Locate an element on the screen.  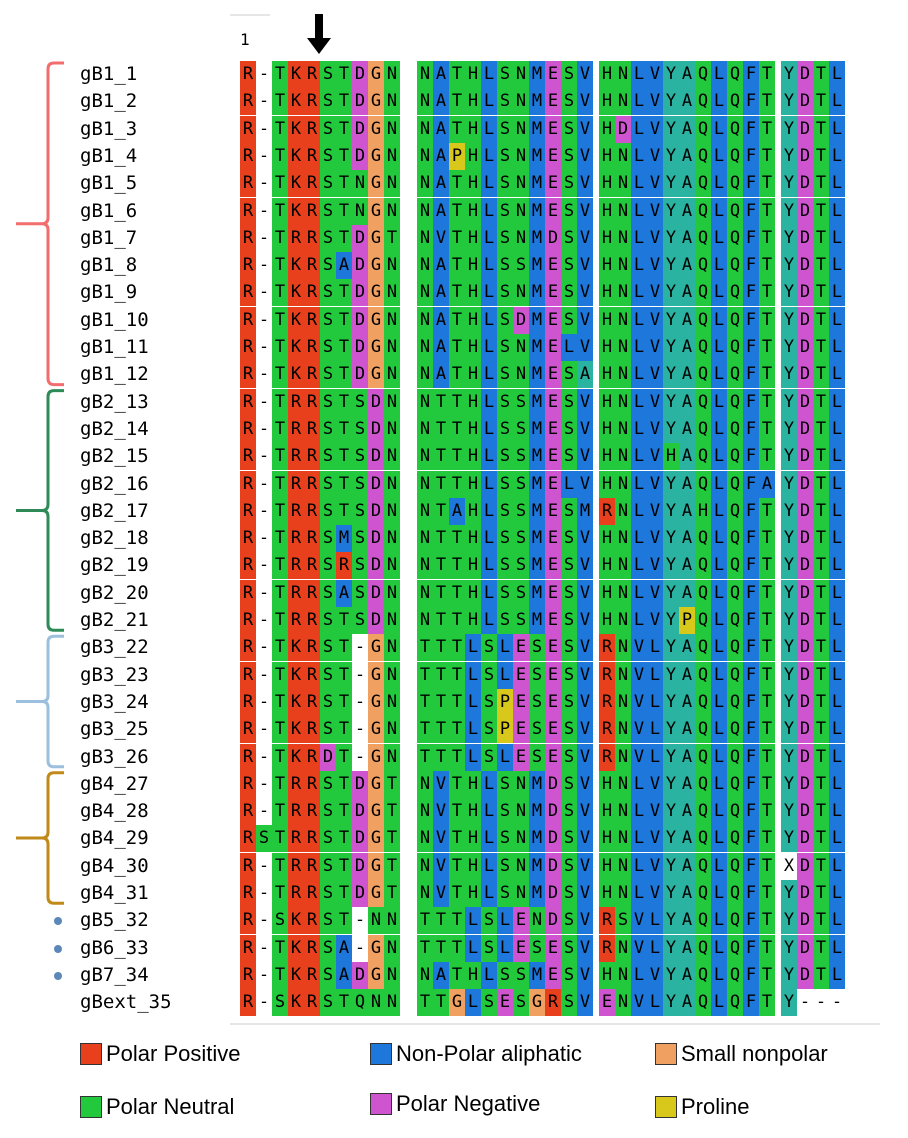
sequence-label: gB3_25 is located at coordinates (114, 729).